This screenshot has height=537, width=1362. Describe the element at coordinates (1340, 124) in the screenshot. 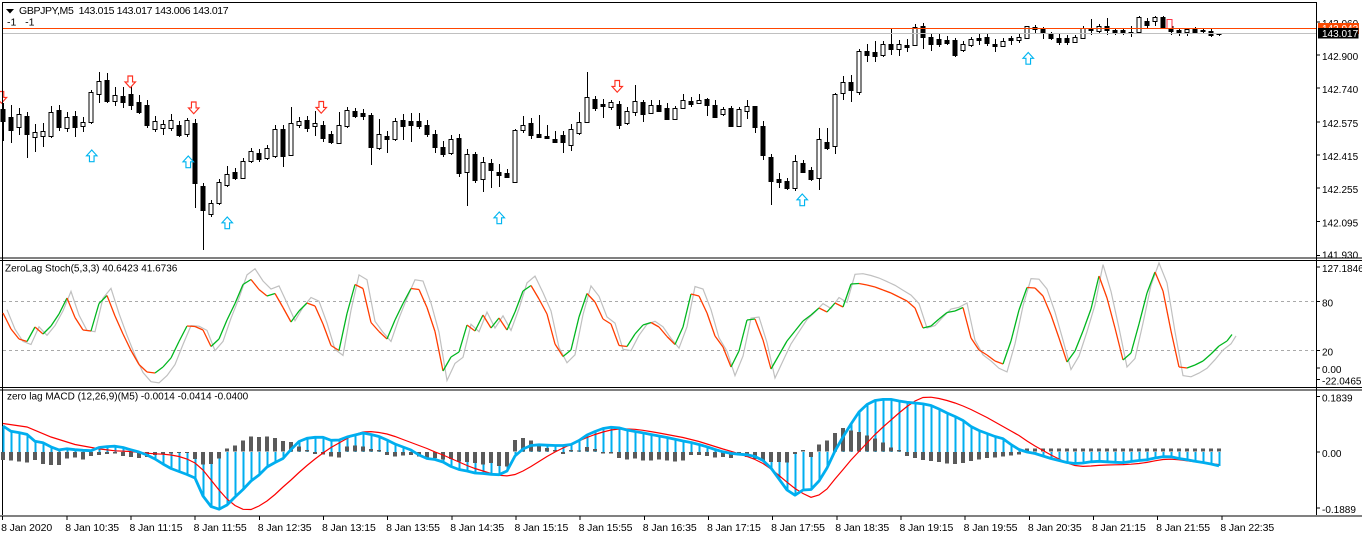

I see `svg-text: 142.575` at that location.